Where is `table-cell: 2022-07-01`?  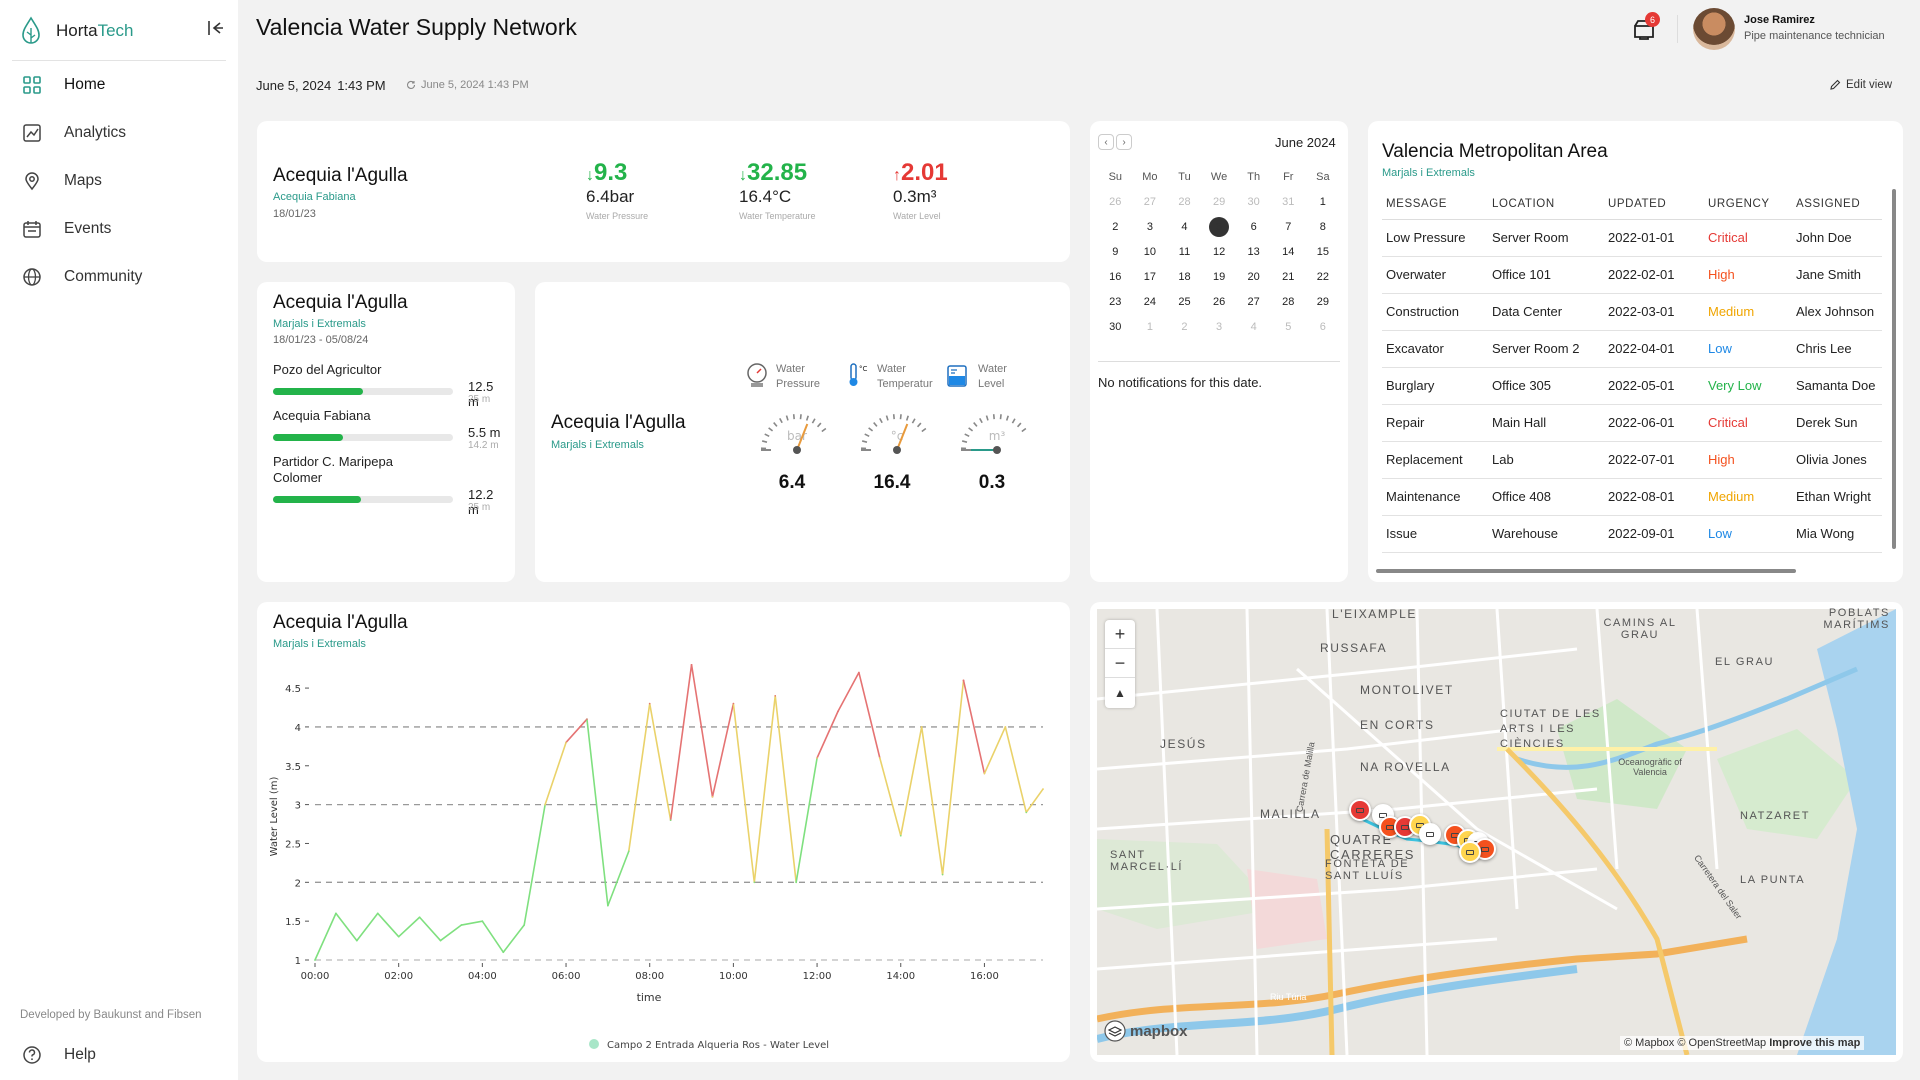 table-cell: 2022-07-01 is located at coordinates (1654, 460).